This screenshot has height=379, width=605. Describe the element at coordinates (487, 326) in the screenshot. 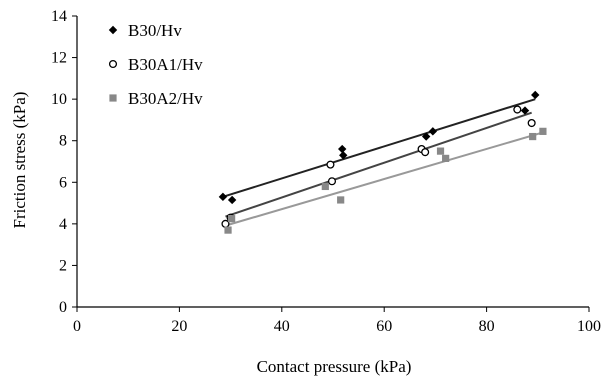

I see `x-tick-label: 80` at that location.